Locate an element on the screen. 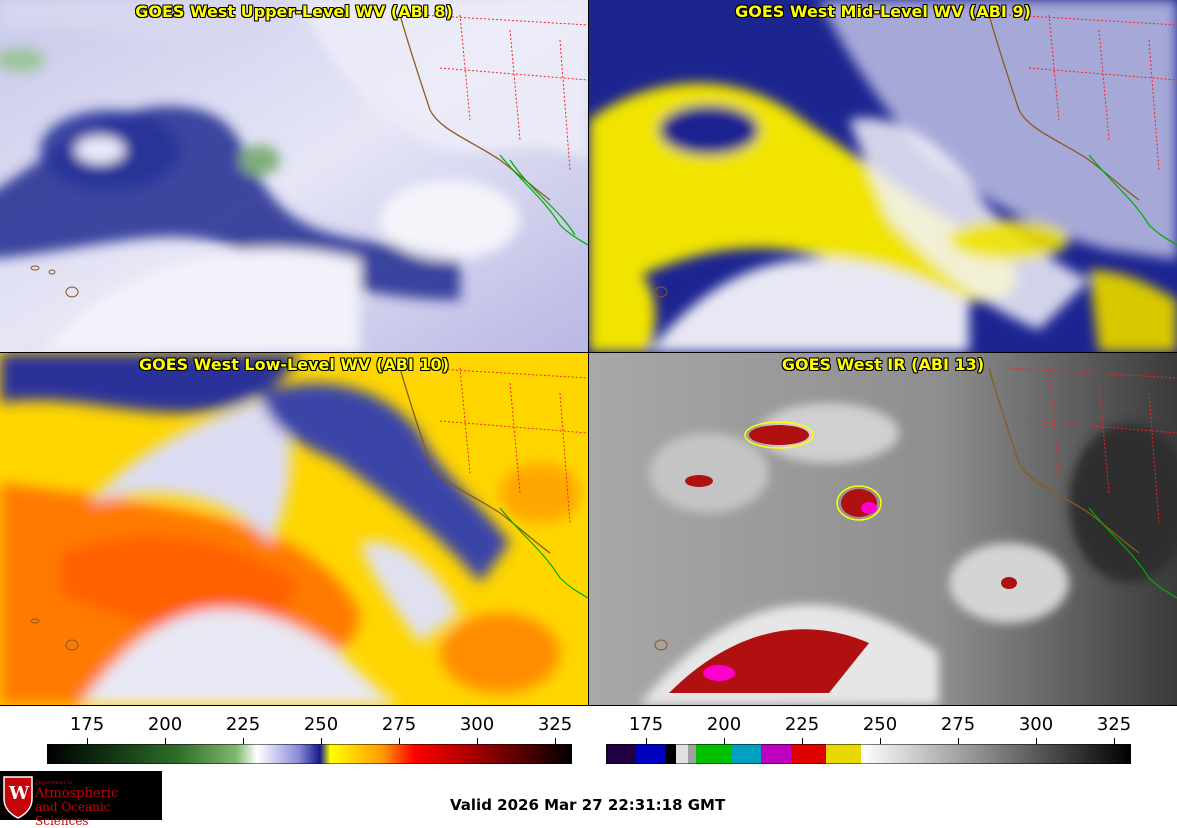 This screenshot has height=828, width=1177. panel-title: GOES West Upper-Level WV (ABI 8) is located at coordinates (294, 11).